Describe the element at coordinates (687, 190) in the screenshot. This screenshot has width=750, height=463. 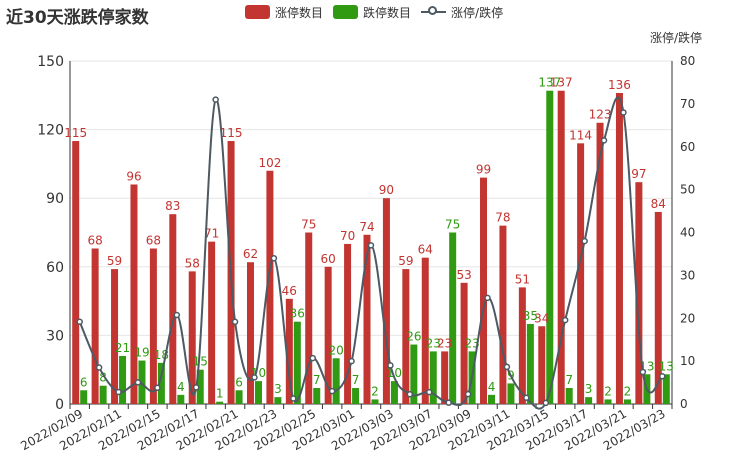
I see `y-right-tick-label: 50` at that location.